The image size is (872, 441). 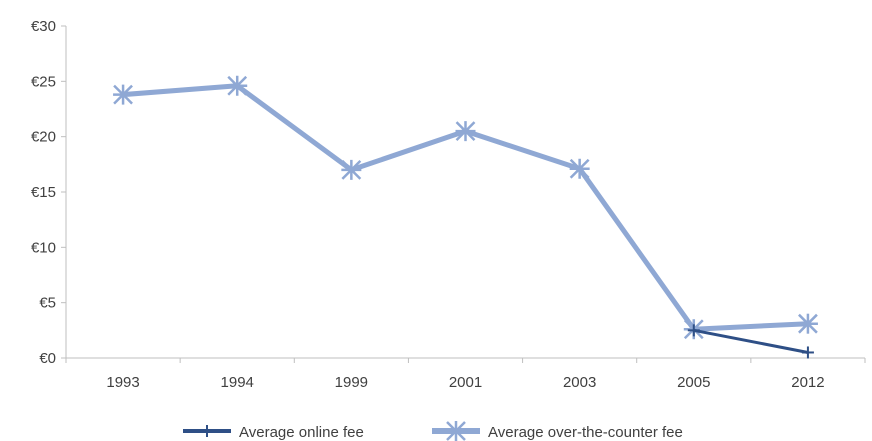 I want to click on y-tick-label: €30, so click(x=43, y=26).